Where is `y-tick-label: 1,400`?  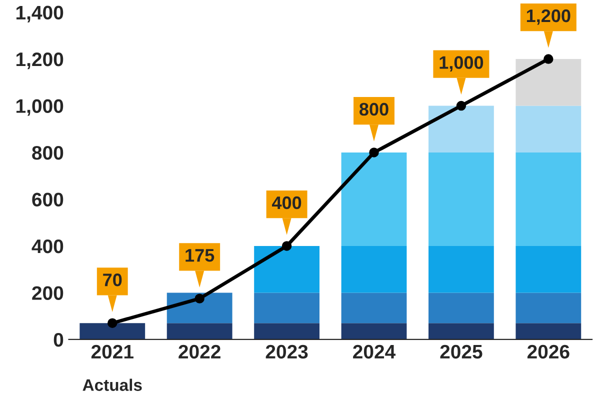
y-tick-label: 1,400 is located at coordinates (40, 14).